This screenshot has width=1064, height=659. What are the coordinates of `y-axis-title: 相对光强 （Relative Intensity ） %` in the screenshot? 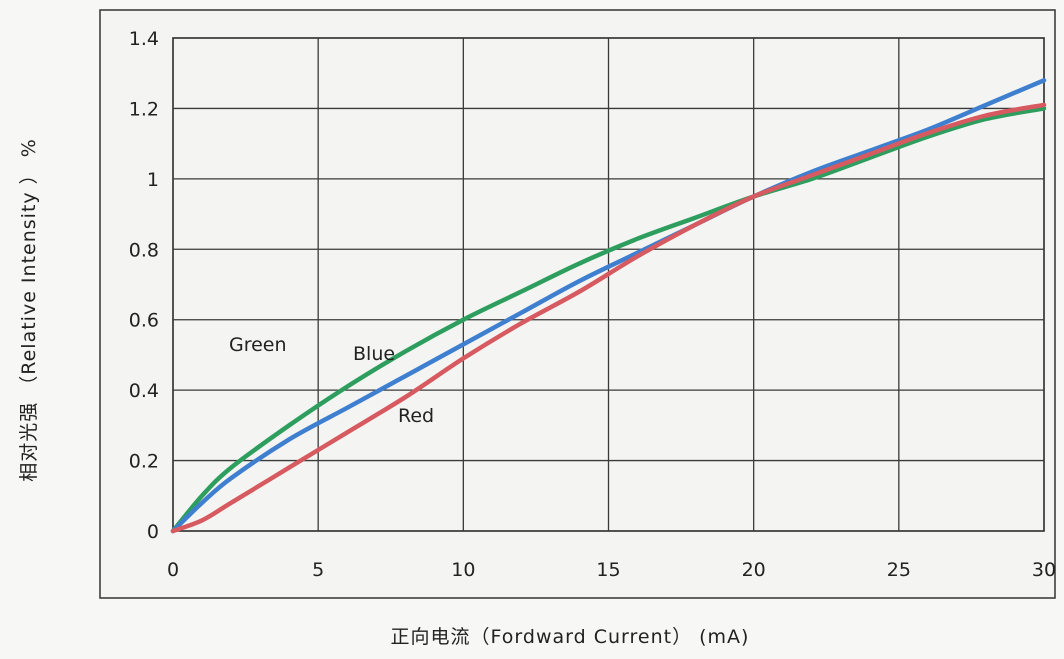 It's located at (29, 310).